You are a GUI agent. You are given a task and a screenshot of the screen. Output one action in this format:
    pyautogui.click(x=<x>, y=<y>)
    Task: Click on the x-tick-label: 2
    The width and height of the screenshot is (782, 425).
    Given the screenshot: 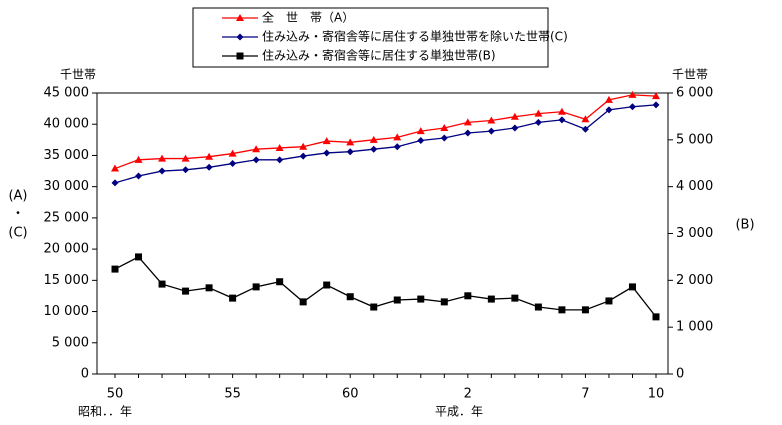 What is the action you would take?
    pyautogui.click(x=468, y=394)
    